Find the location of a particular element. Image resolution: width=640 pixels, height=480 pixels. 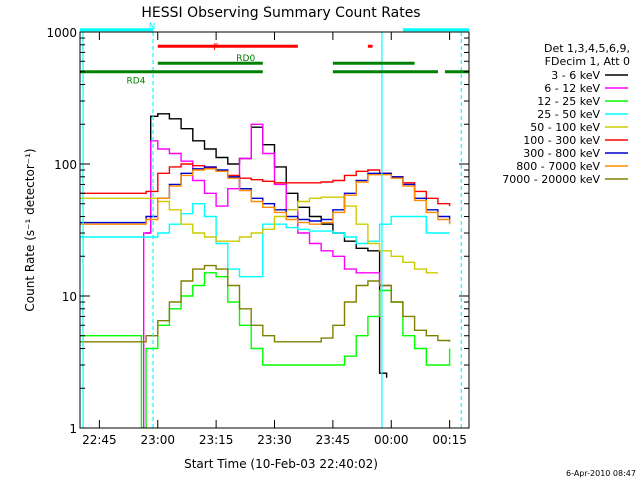

flag-label-f: F is located at coordinates (215, 48).